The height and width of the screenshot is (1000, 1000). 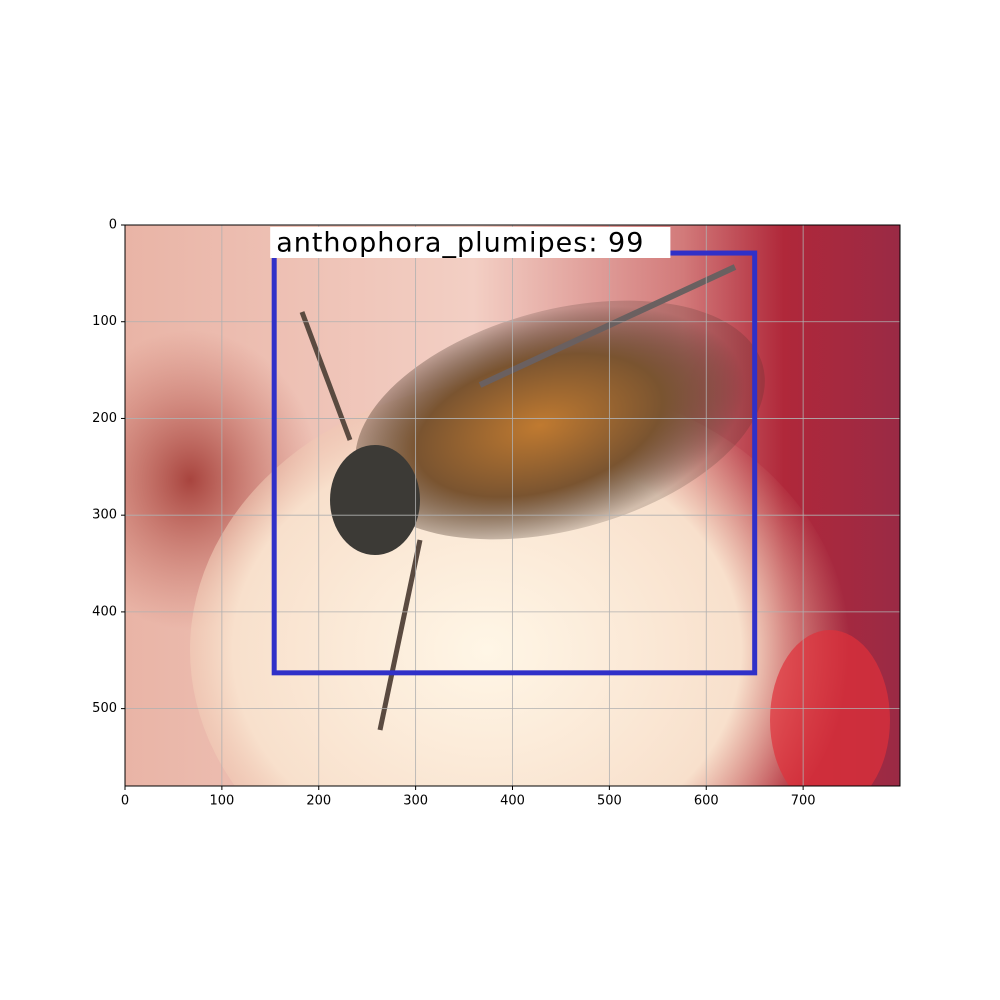 What do you see at coordinates (415, 801) in the screenshot?
I see `x-tick-label: 300` at bounding box center [415, 801].